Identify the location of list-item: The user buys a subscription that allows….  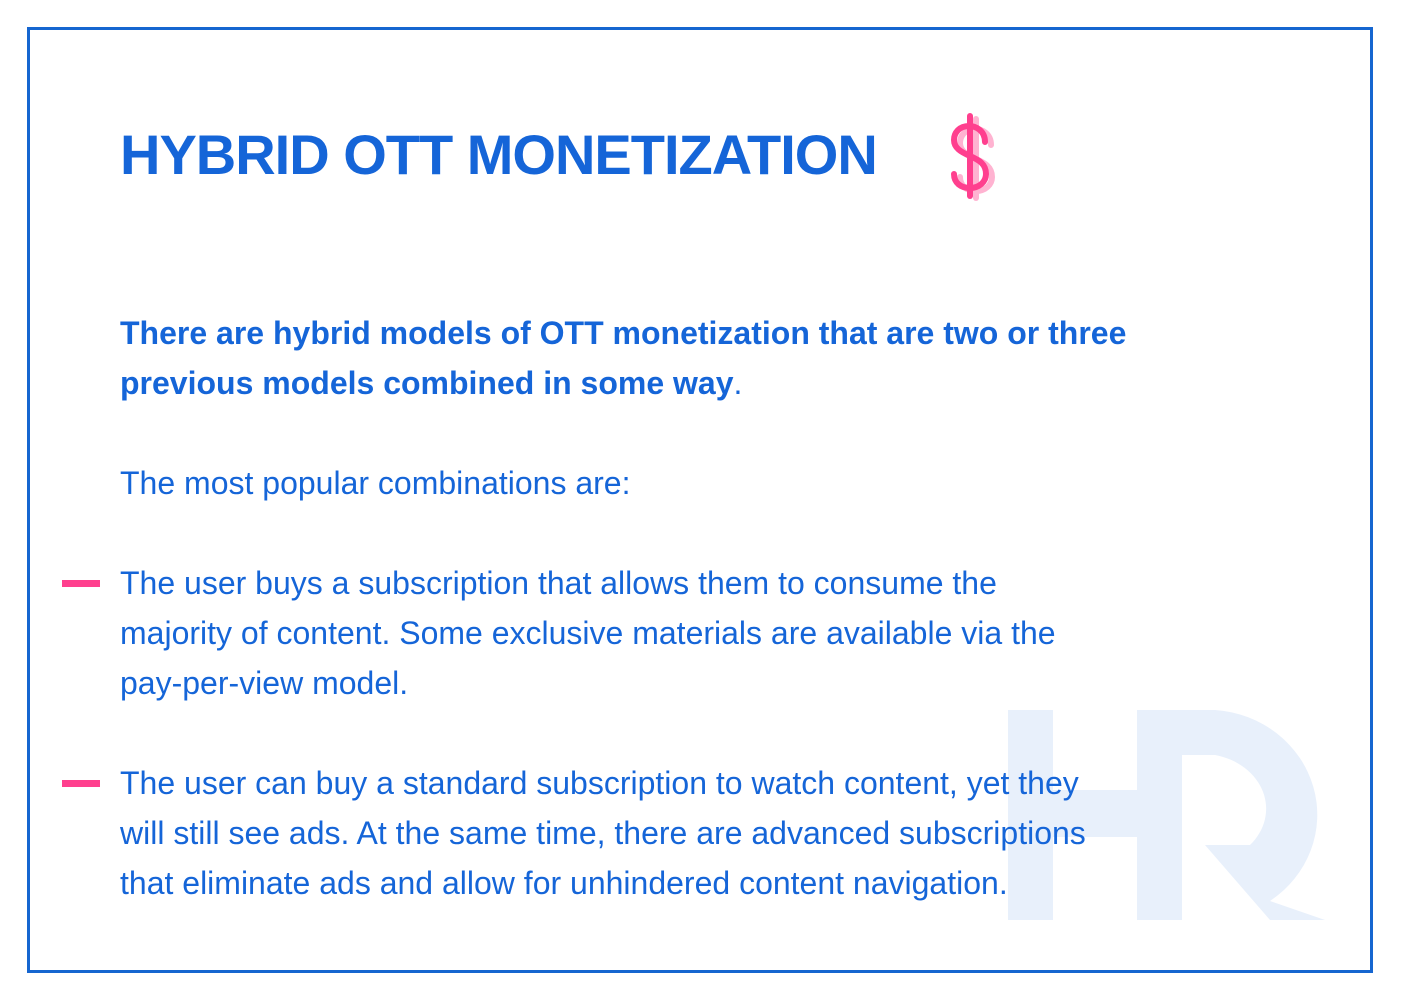
(588, 633).